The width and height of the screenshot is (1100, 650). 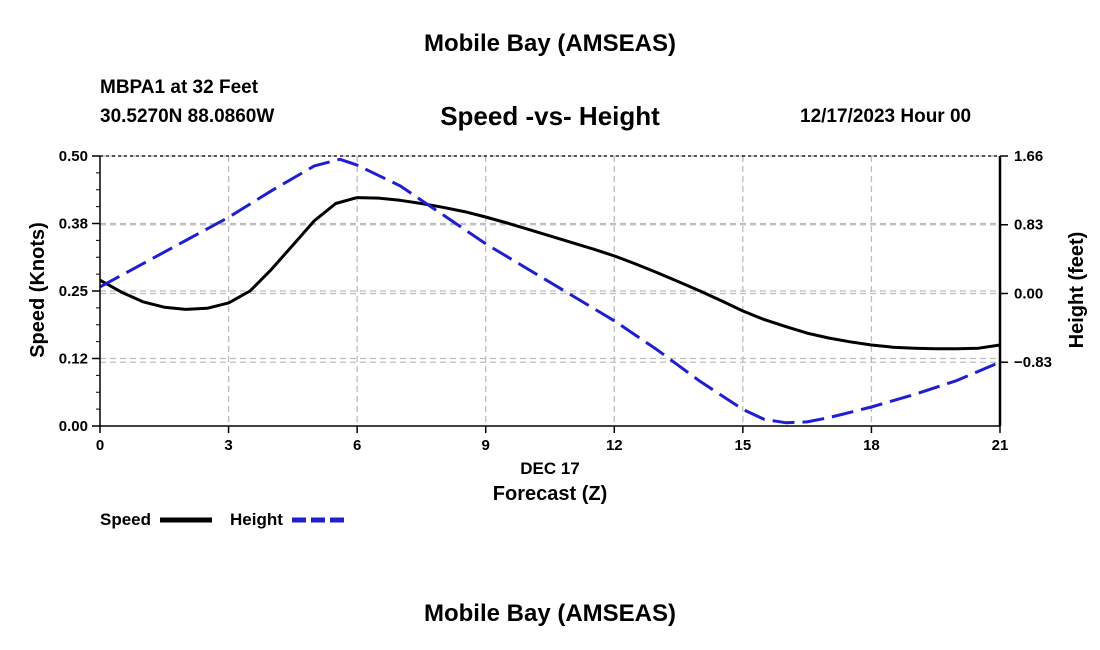 I want to click on x-tick-label: 6, so click(x=357, y=445).